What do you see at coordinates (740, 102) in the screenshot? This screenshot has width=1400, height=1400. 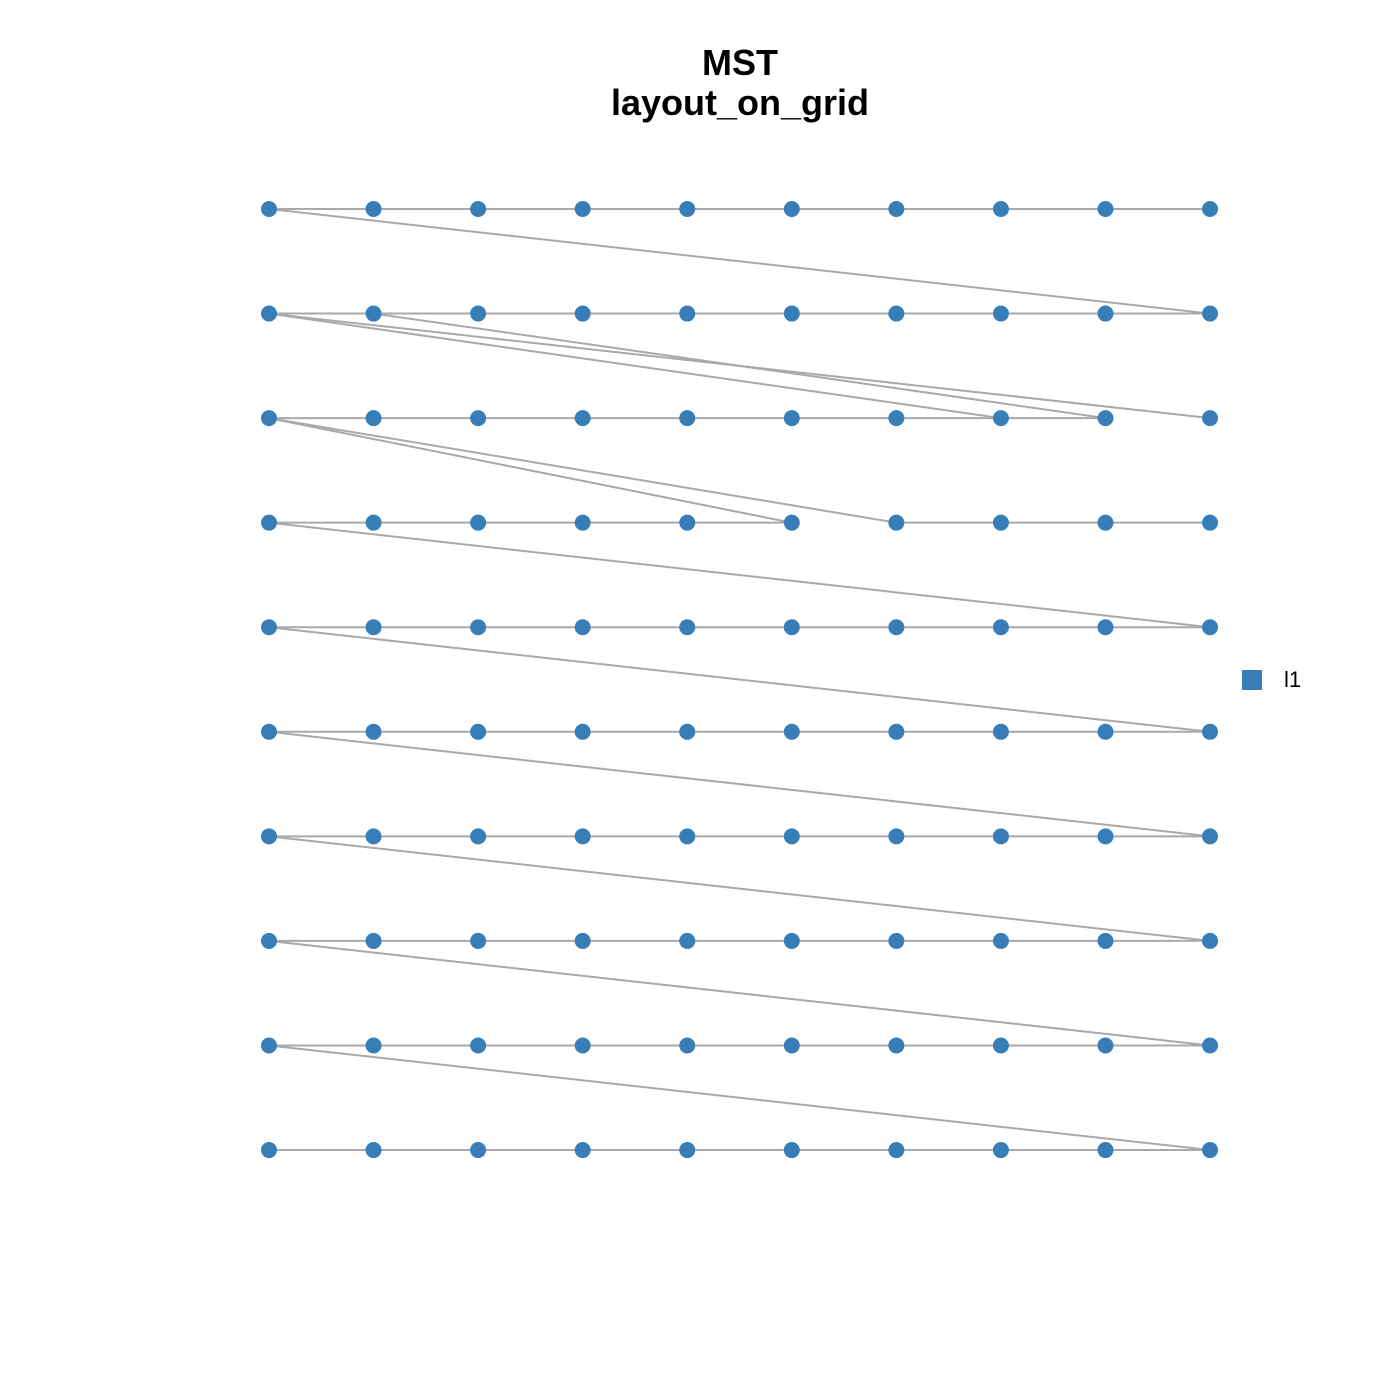 I see `title-line2: layout_on_grid` at bounding box center [740, 102].